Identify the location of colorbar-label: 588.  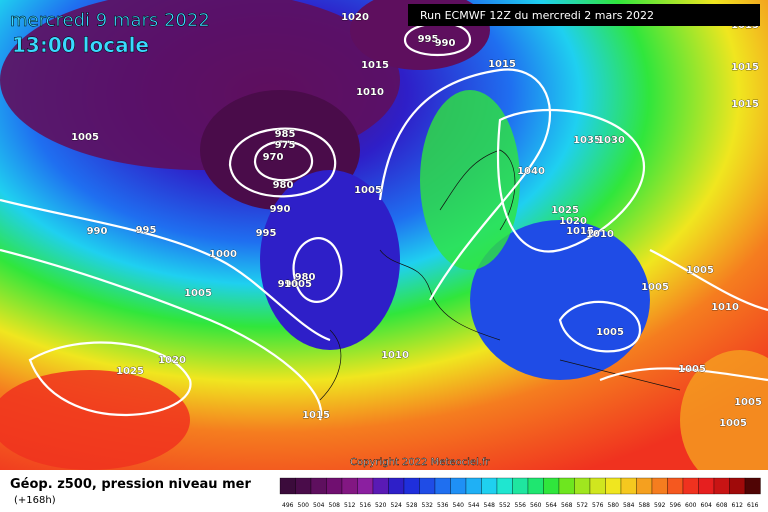
(645, 505).